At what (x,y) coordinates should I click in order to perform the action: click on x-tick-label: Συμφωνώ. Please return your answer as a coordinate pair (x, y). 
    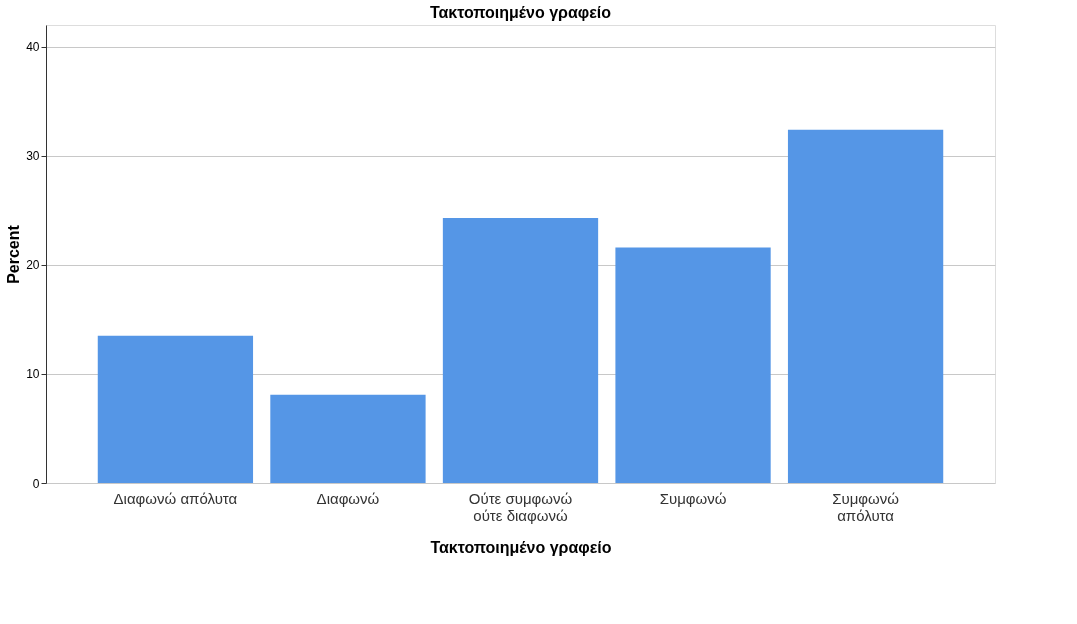
    Looking at the image, I should click on (693, 498).